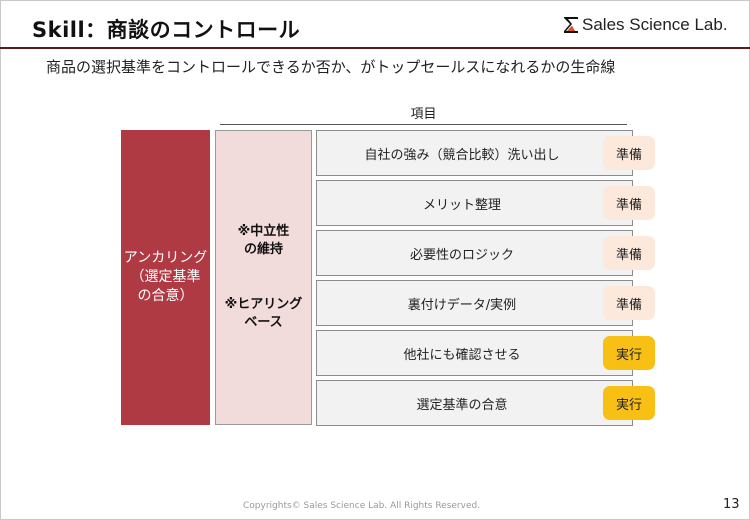 This screenshot has width=750, height=520. I want to click on row-item-label: 他社にも確認させる, so click(462, 355).